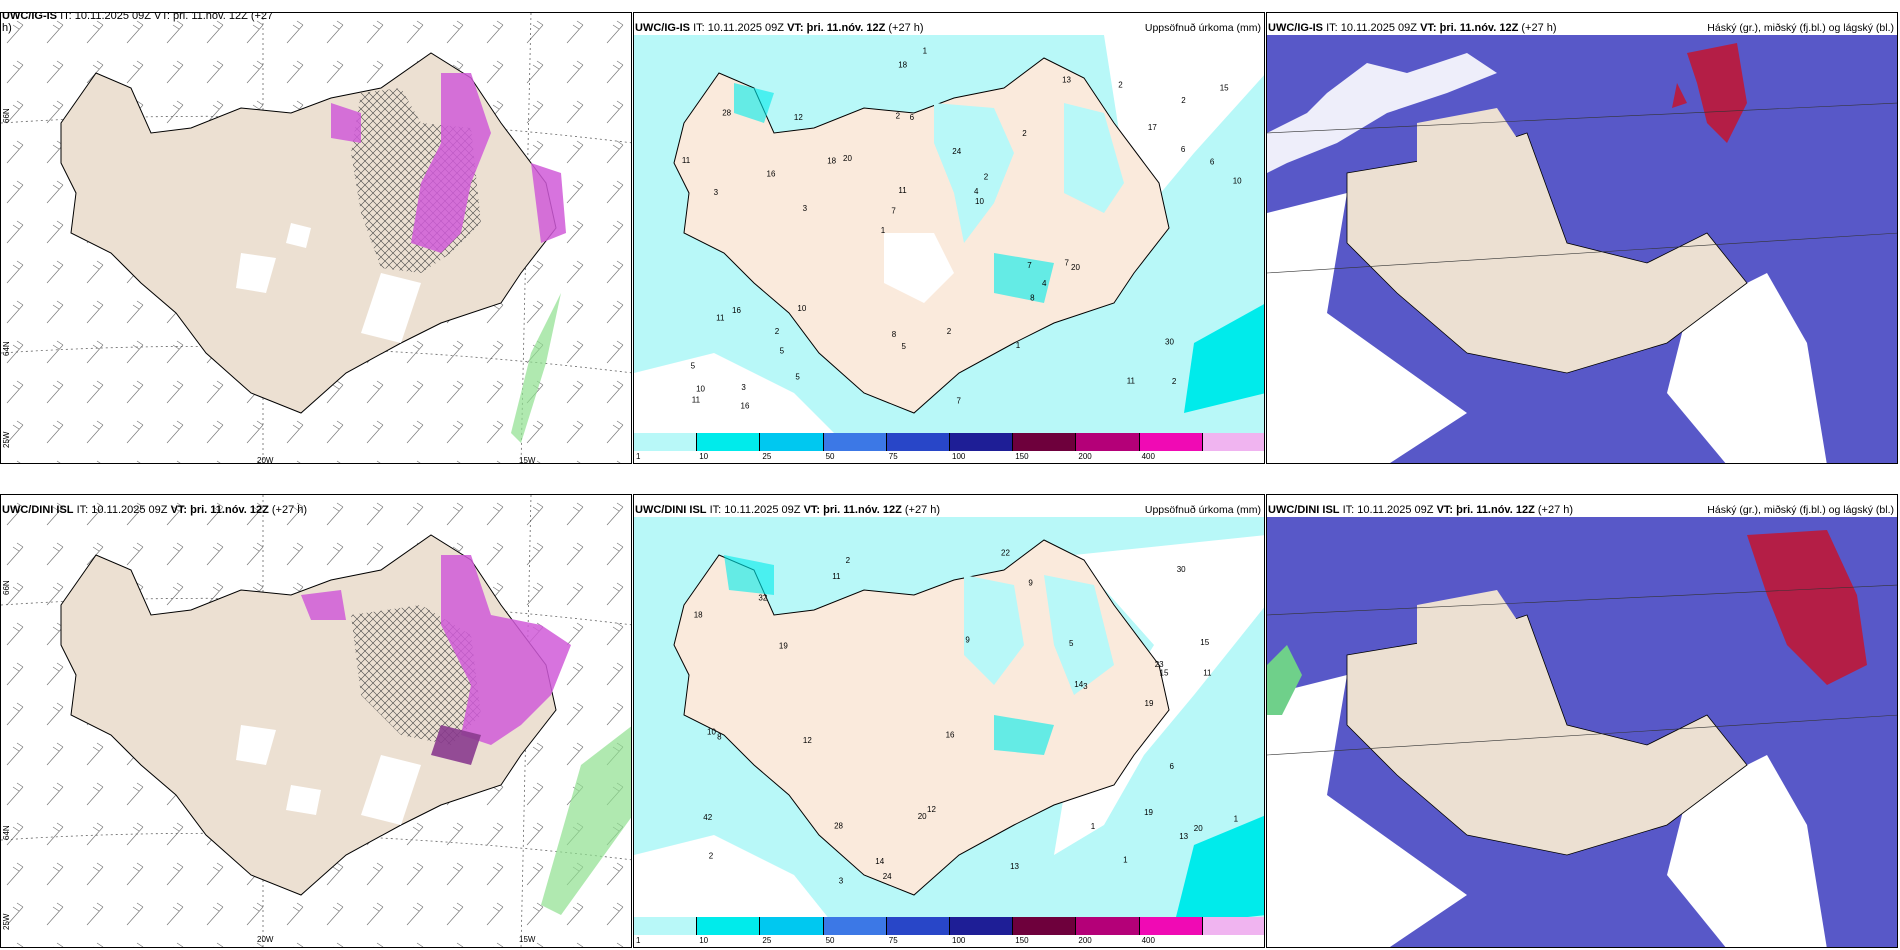 The height and width of the screenshot is (950, 1900). What do you see at coordinates (1044, 283) in the screenshot?
I see `precip-value-label: 4` at bounding box center [1044, 283].